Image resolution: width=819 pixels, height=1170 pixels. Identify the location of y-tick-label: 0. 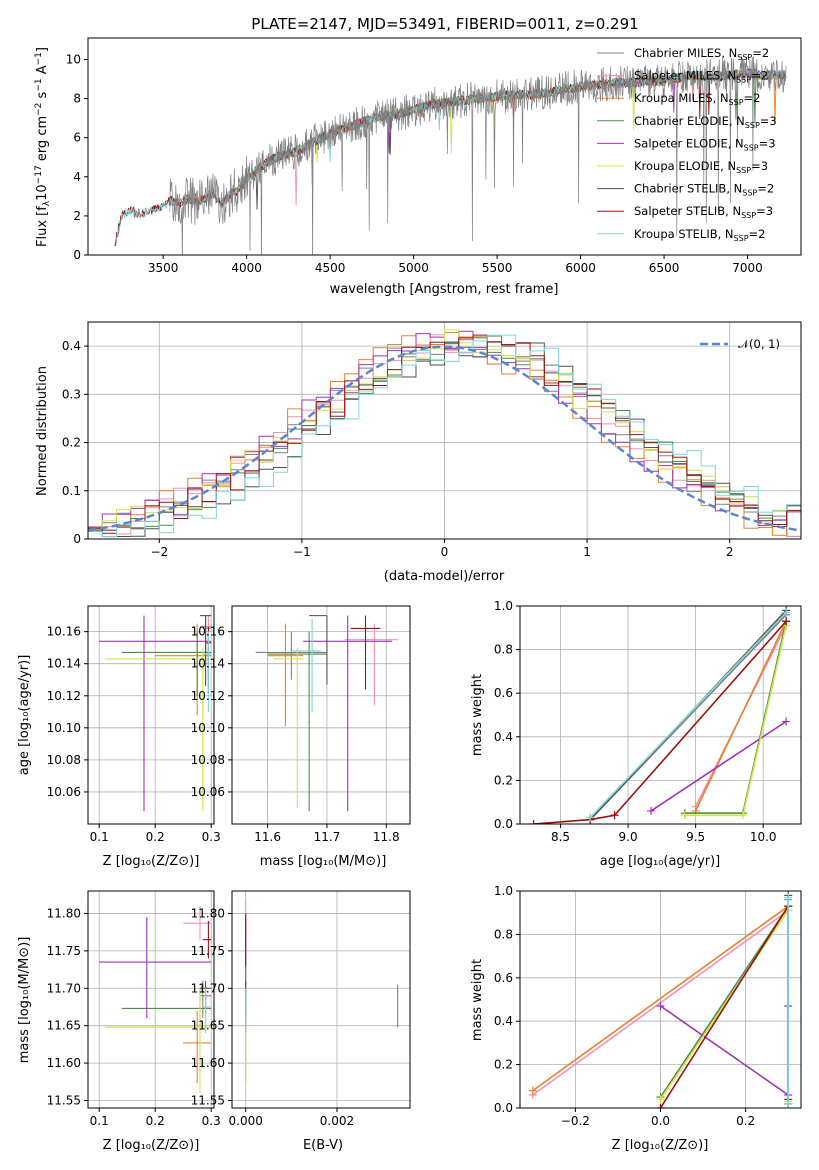
(77, 539).